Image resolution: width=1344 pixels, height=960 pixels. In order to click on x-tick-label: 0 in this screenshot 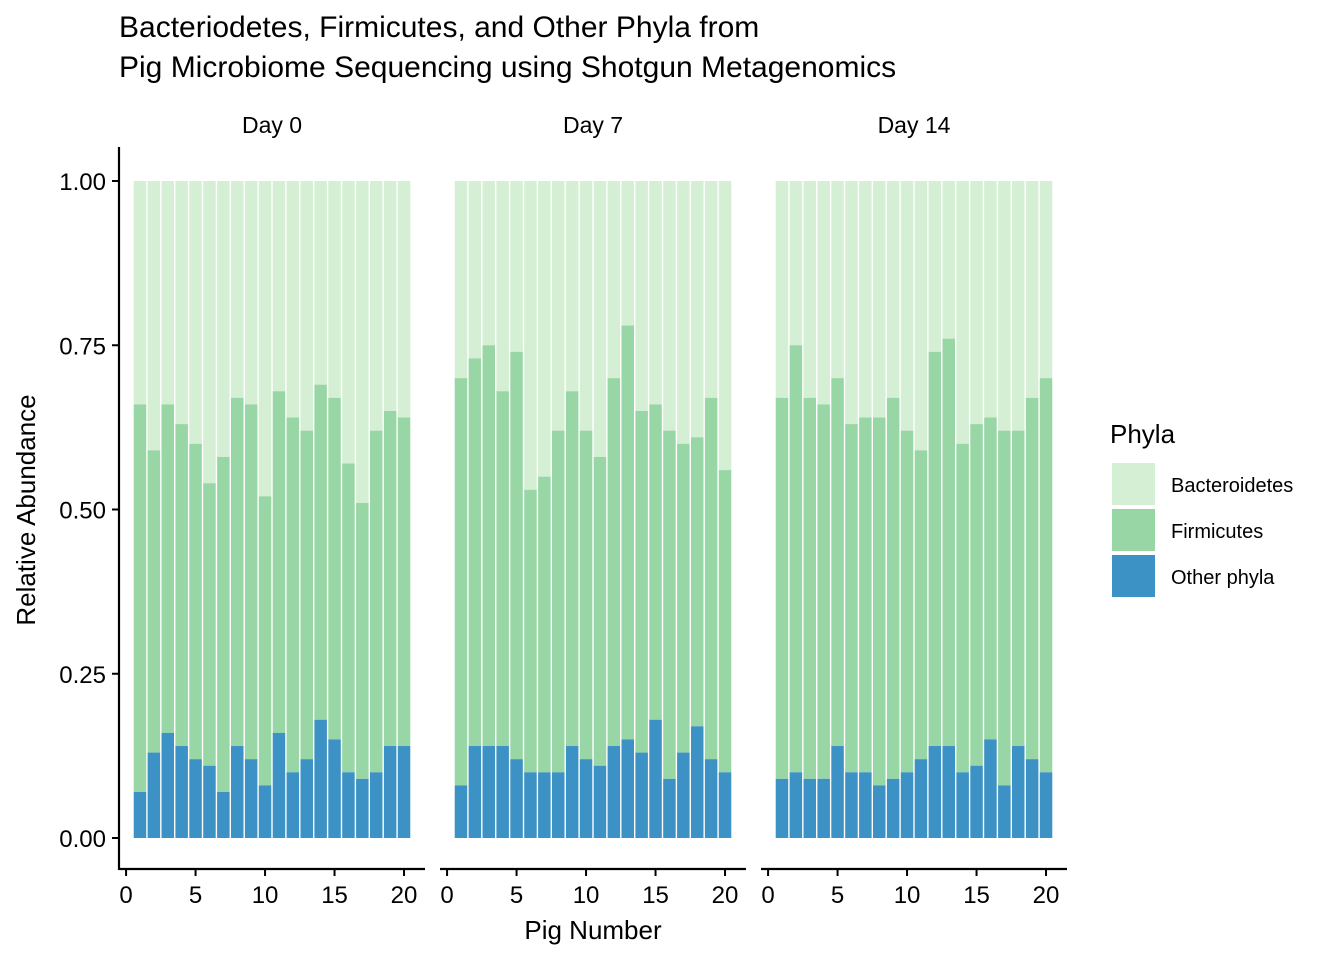, I will do `click(125, 895)`.